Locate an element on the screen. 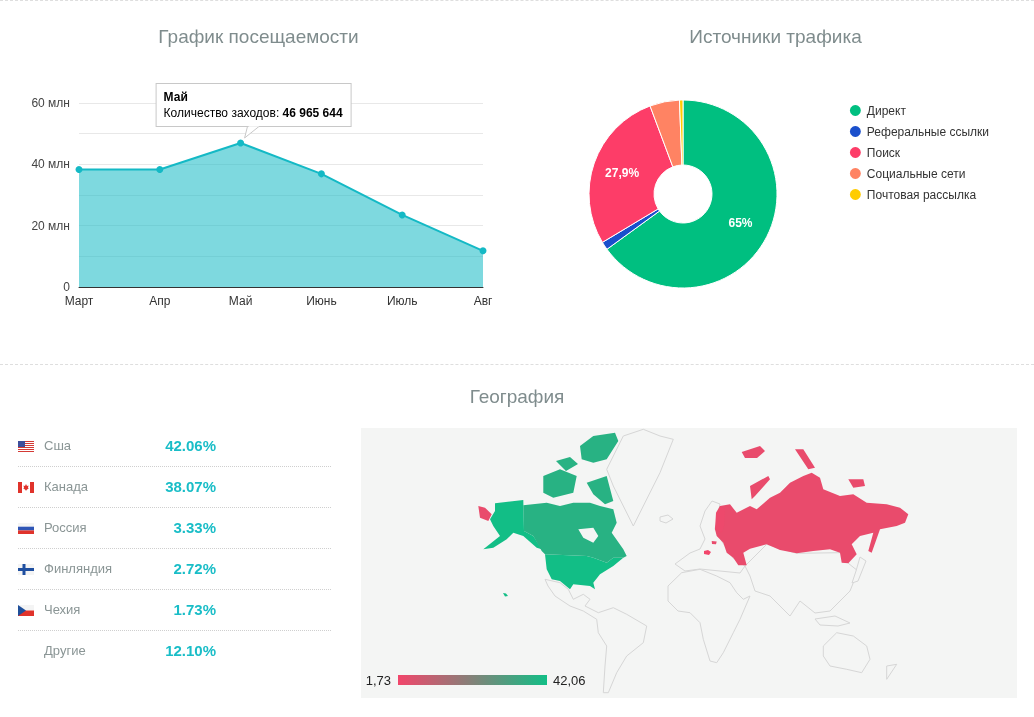  x-tick-label: Апр is located at coordinates (160, 301).